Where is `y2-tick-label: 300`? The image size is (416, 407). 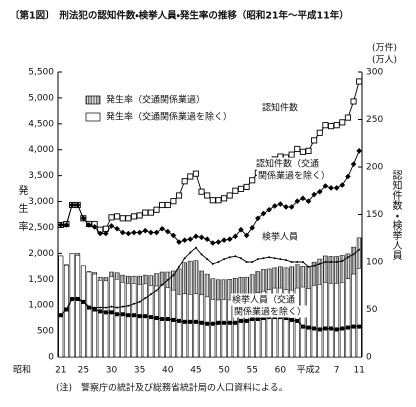
y2-tick-label: 300 is located at coordinates (374, 73).